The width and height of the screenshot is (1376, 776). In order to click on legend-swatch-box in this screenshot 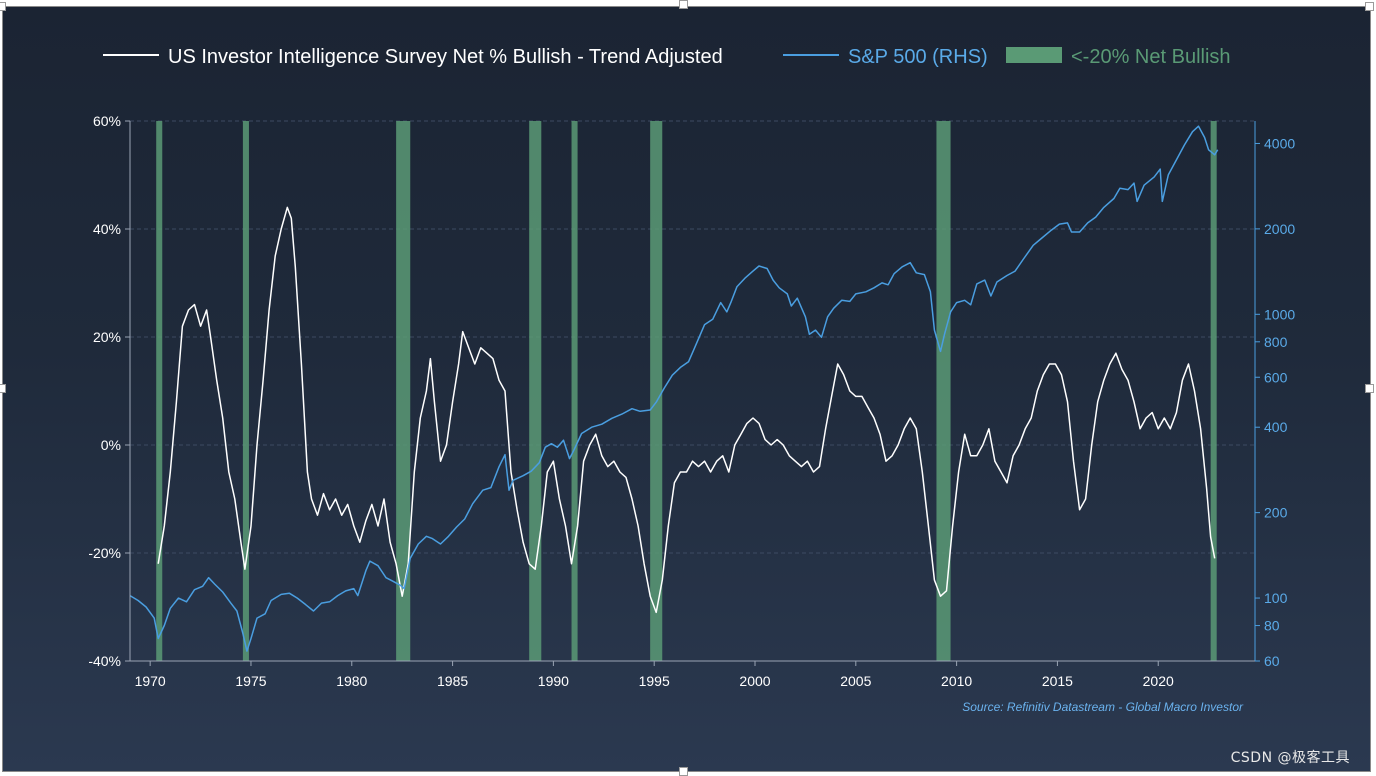, I will do `click(1034, 55)`.